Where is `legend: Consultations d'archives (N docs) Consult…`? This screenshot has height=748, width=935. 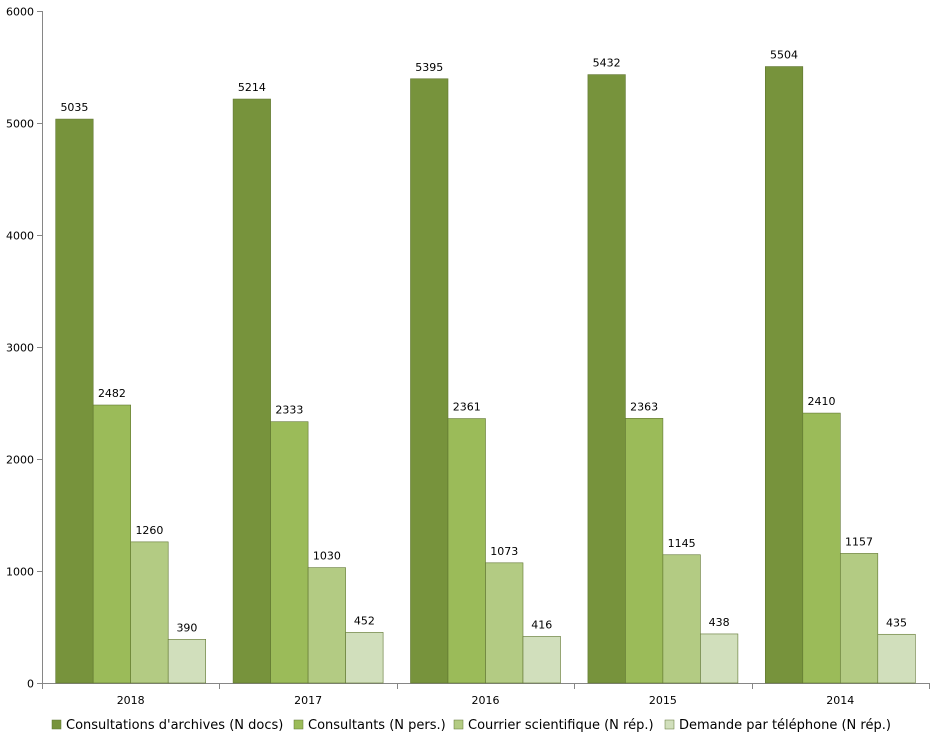
legend: Consultations d'archives (N docs) Consult… is located at coordinates (471, 725).